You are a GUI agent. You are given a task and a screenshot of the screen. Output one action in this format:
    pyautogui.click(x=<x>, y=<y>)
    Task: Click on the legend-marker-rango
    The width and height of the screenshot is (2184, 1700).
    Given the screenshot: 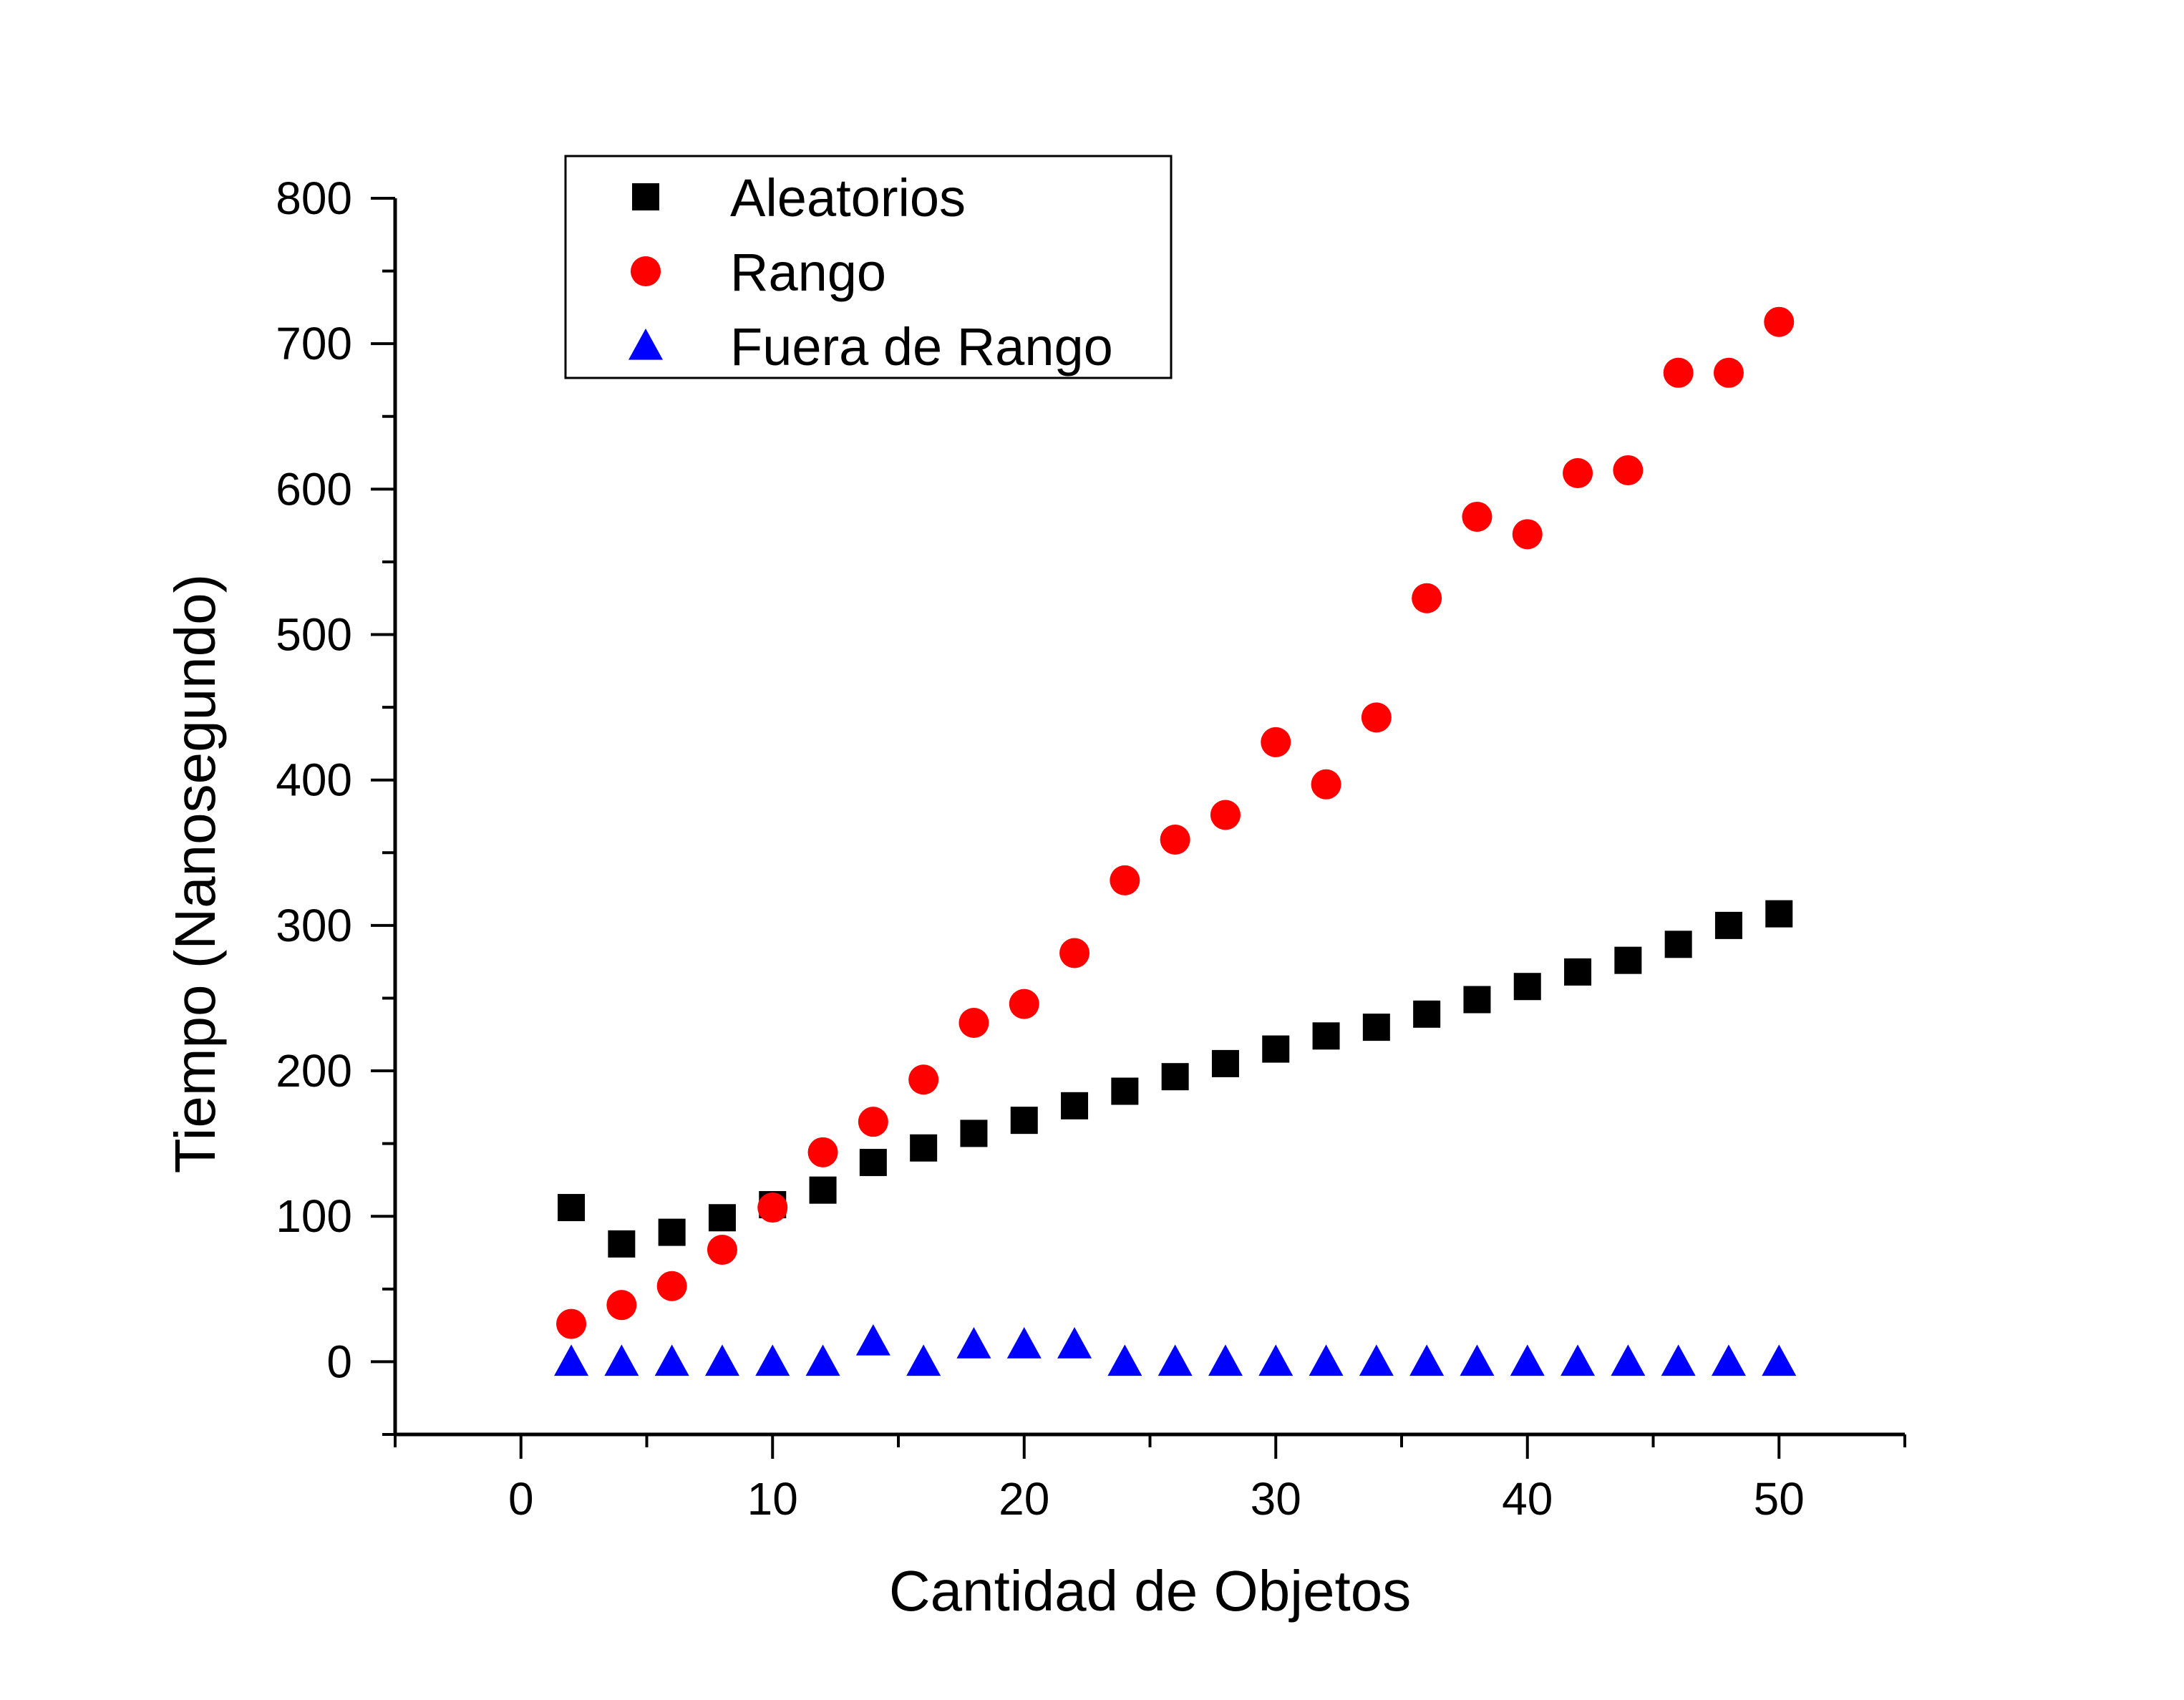 What is the action you would take?
    pyautogui.click(x=646, y=271)
    